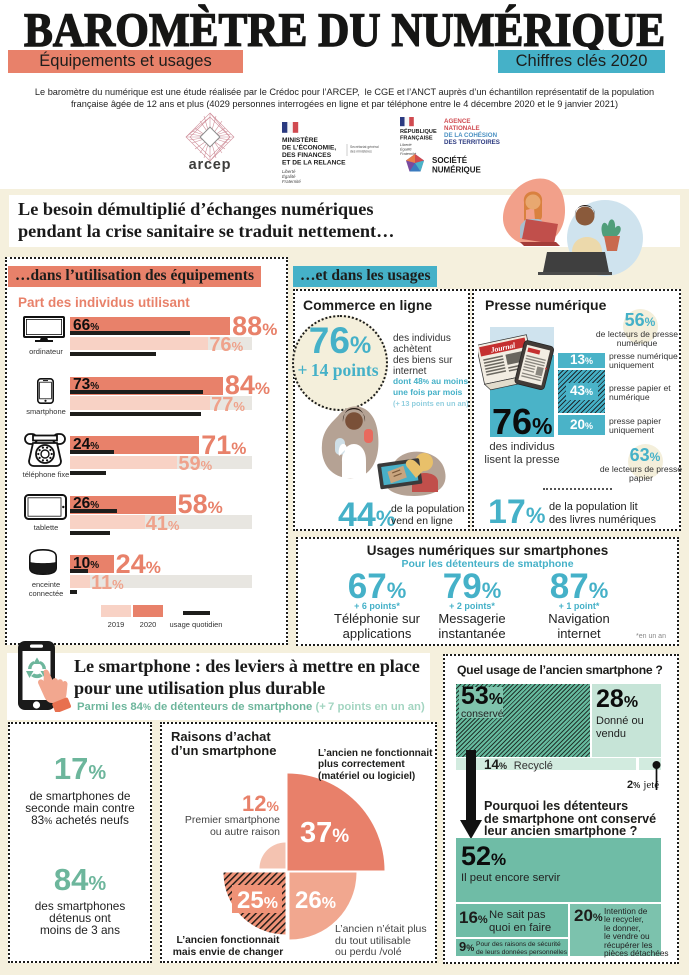 This screenshot has height=975, width=689. I want to click on svg-text: MINISTÈRE, so click(300, 139).